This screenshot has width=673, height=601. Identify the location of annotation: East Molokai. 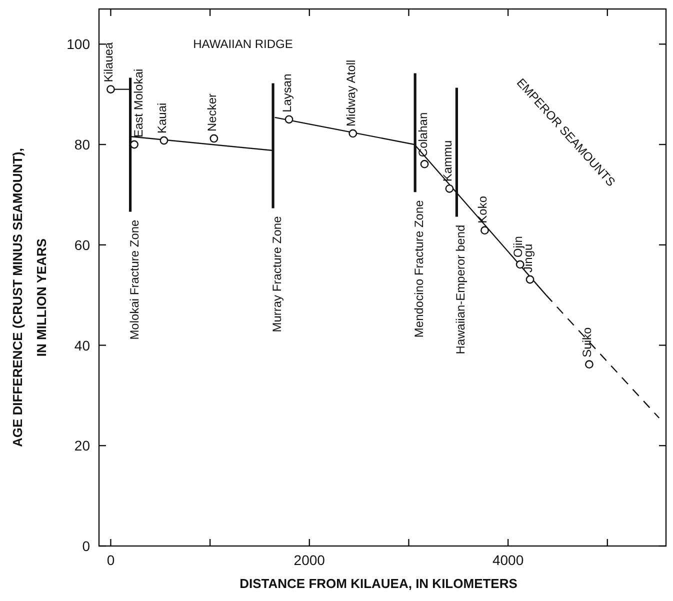
(138, 103).